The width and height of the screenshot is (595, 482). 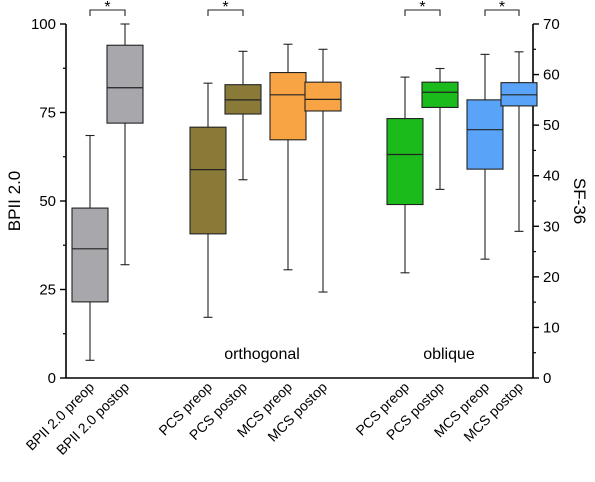 What do you see at coordinates (551, 176) in the screenshot?
I see `right-y-tick-label: 40` at bounding box center [551, 176].